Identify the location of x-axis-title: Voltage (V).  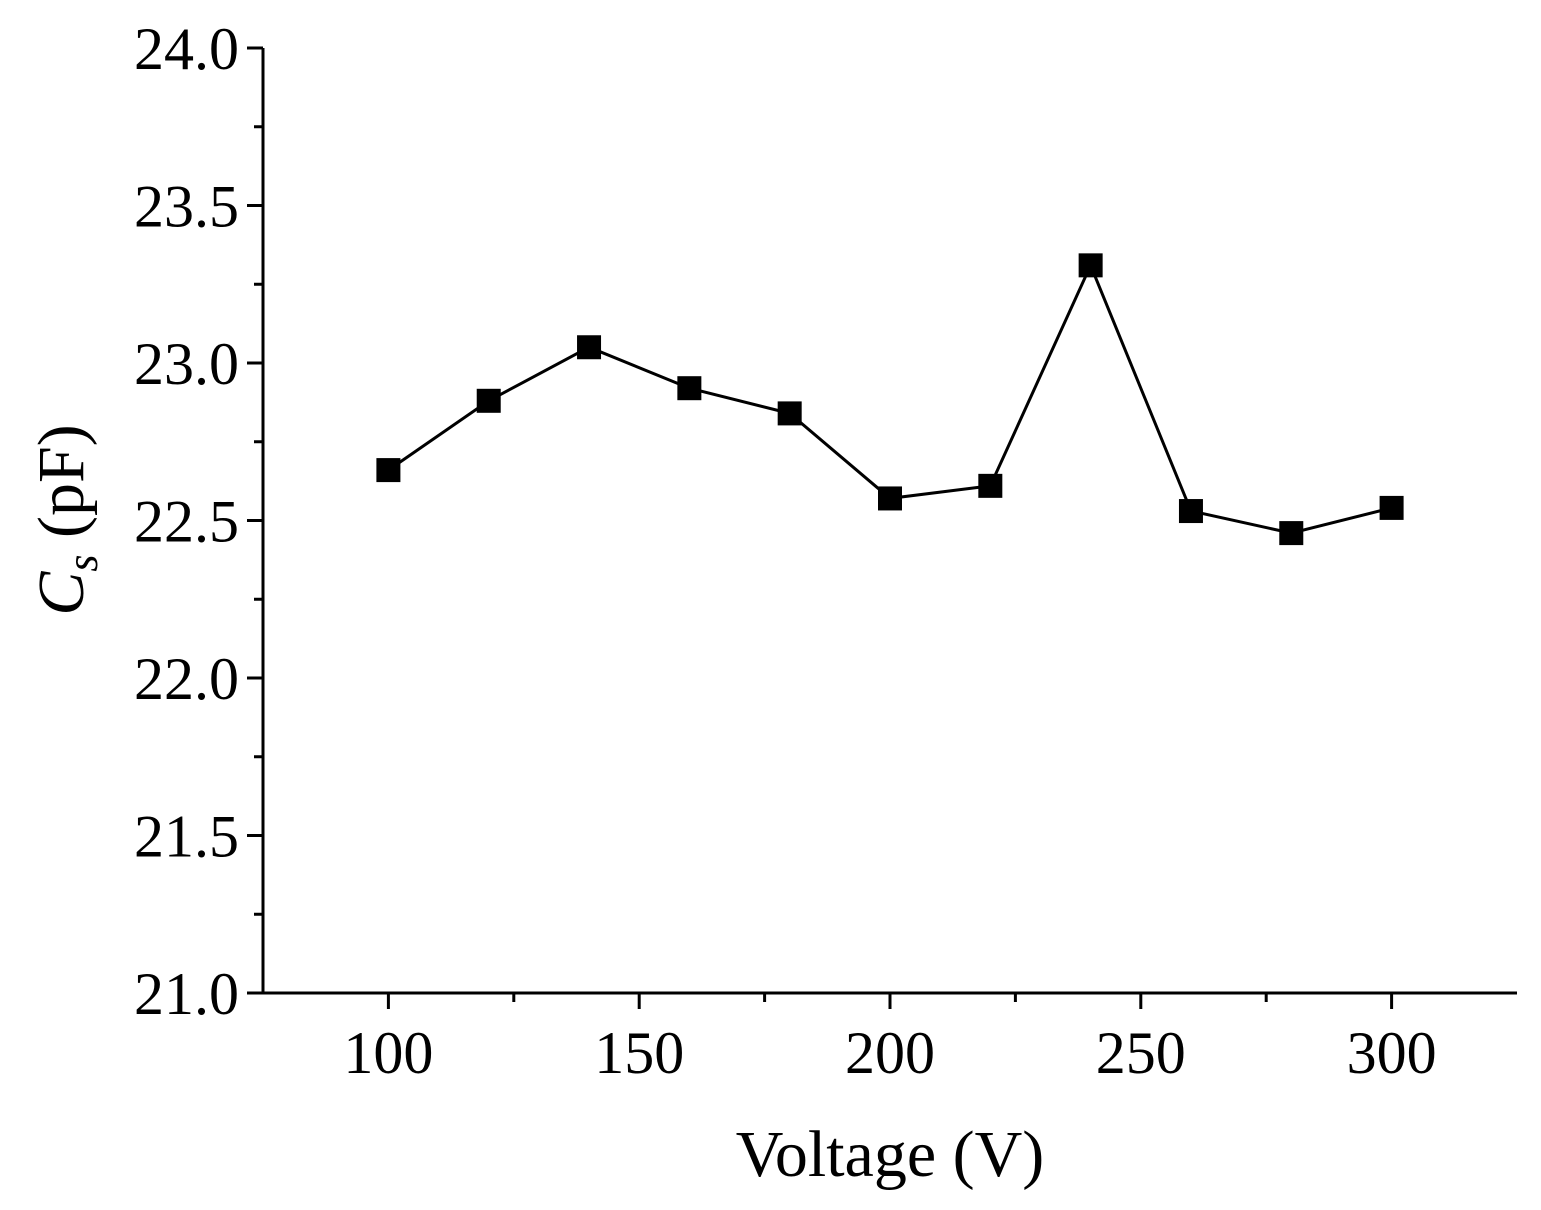
(890, 1154).